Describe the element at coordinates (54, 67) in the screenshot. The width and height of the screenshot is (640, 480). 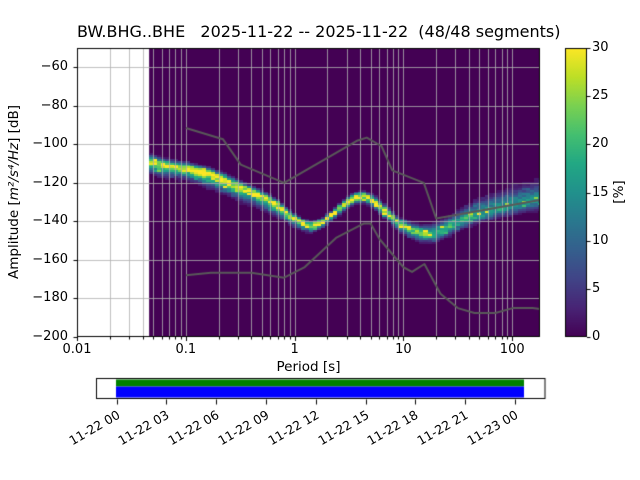
I see `y-tick-label: −60` at that location.